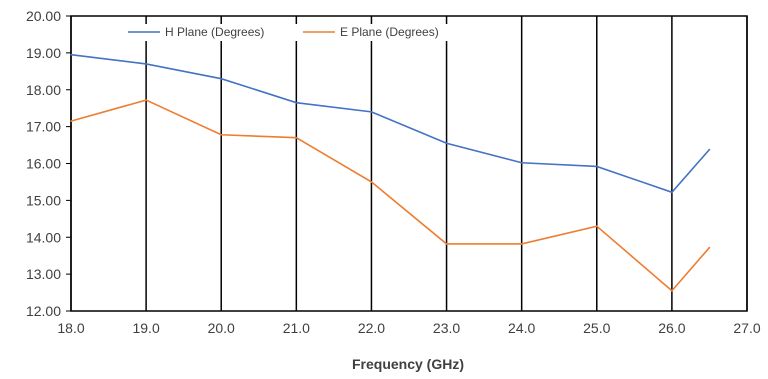  Describe the element at coordinates (43, 311) in the screenshot. I see `y-tick-label: 12.00` at that location.